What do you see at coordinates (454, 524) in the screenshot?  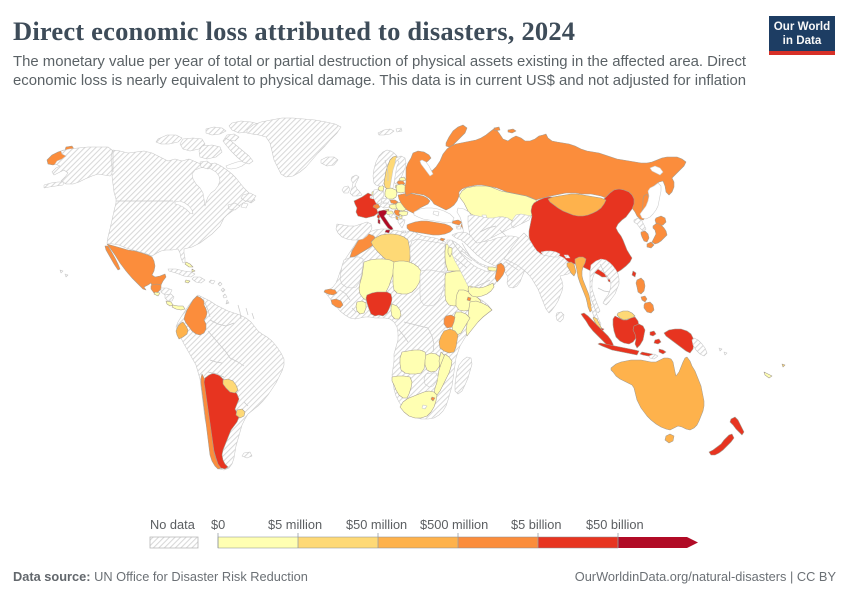 I see `svg-text: $500 million` at bounding box center [454, 524].